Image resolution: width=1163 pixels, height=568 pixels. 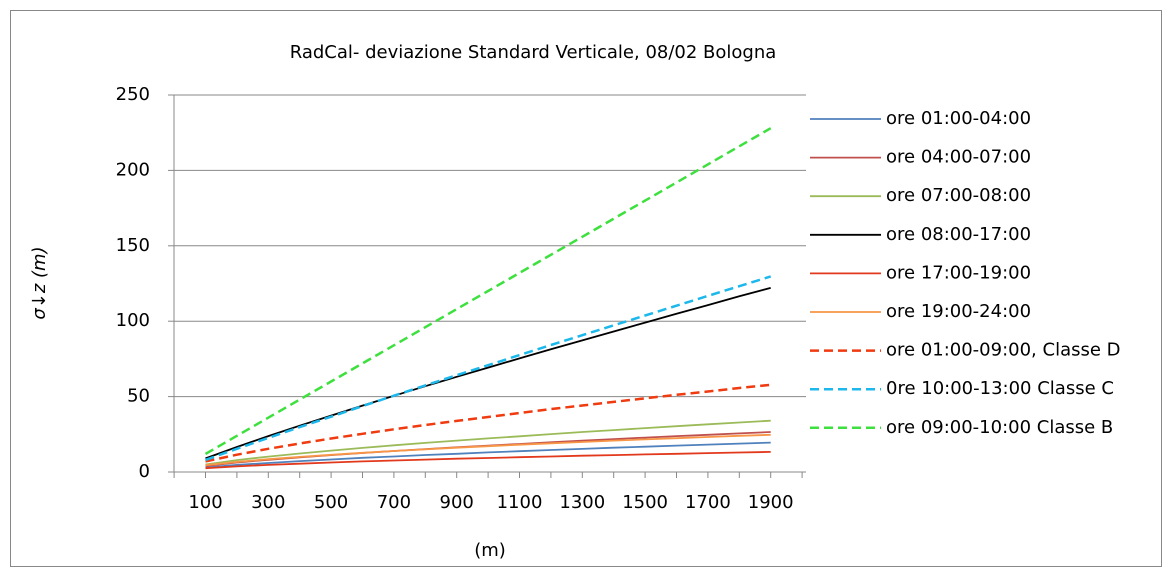 What do you see at coordinates (958, 234) in the screenshot?
I see `legend-label: ore 08:00-17:00` at bounding box center [958, 234].